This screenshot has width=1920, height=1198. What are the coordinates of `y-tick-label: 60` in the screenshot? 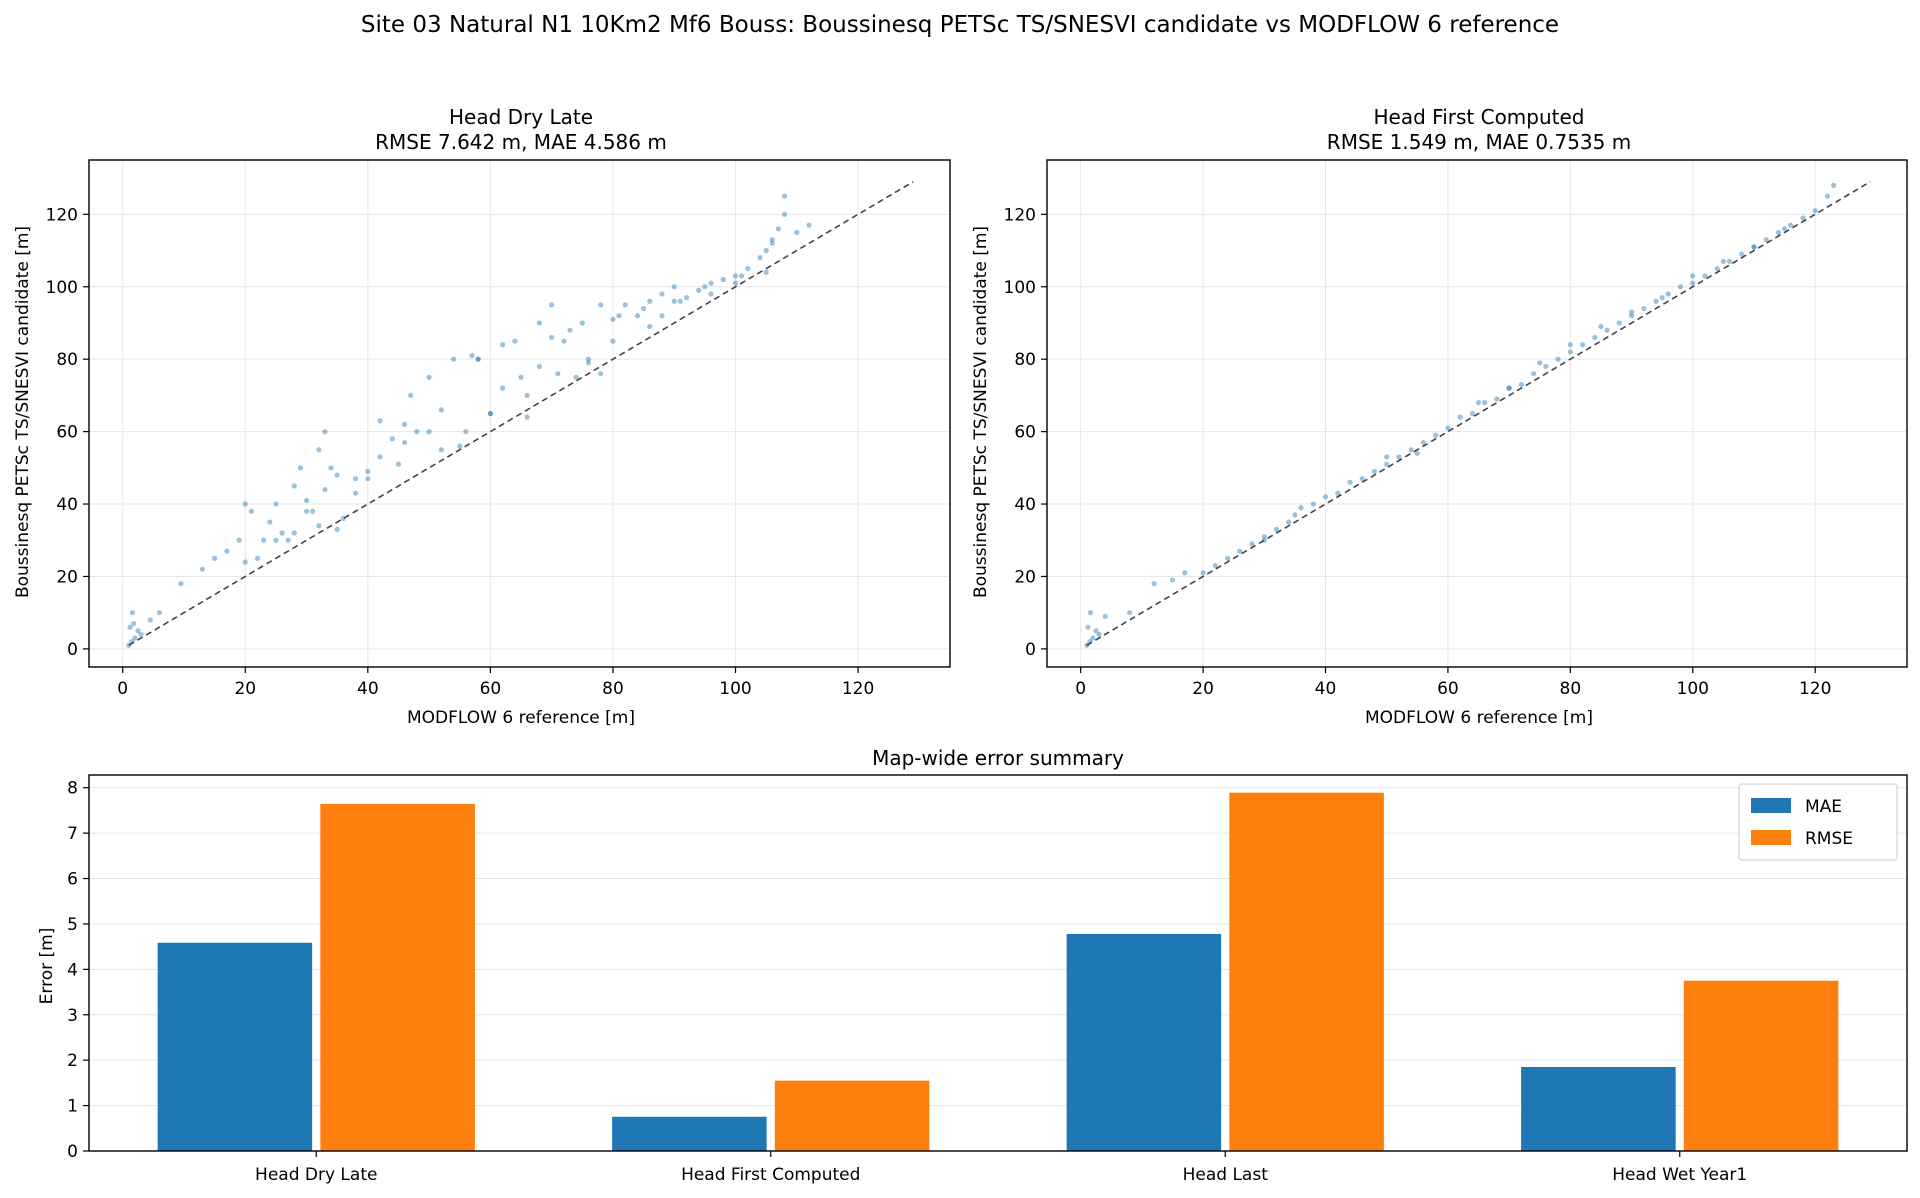 It's located at (1025, 433).